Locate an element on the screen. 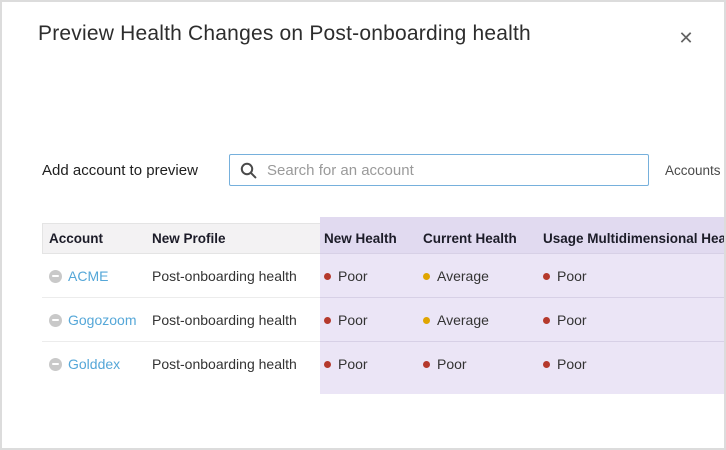  accounts-label: Accounts is located at coordinates (693, 170).